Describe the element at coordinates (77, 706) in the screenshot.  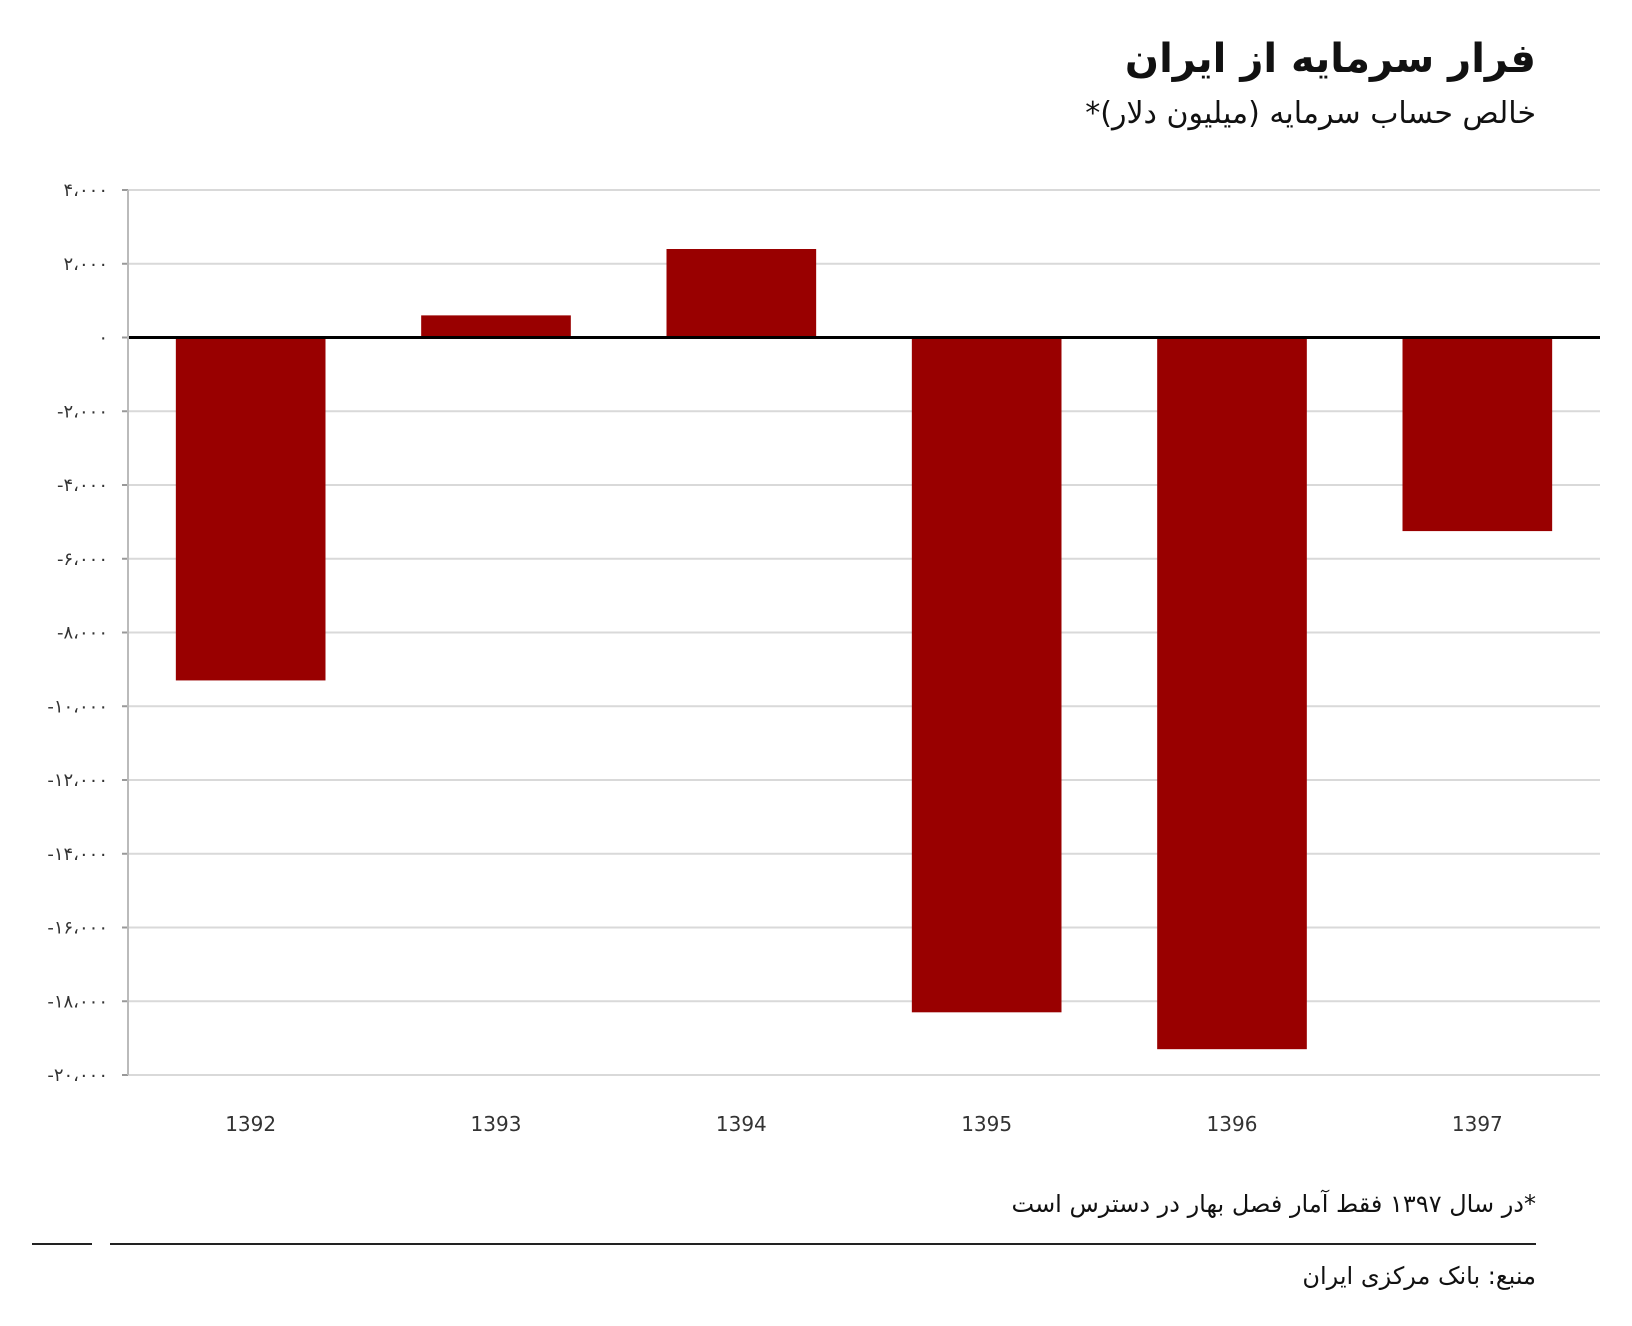
I see `y-tick-label: -۱۰،۰۰۰` at that location.